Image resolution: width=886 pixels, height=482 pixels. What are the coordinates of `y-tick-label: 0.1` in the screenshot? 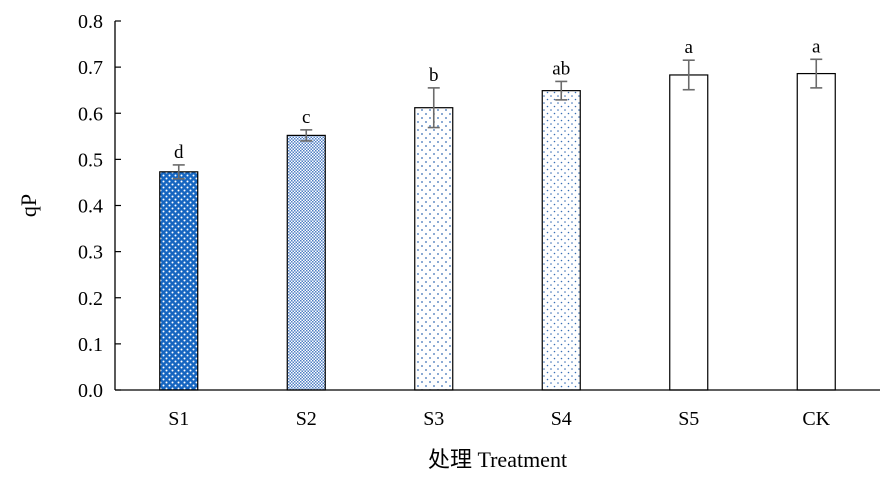 It's located at (90, 345).